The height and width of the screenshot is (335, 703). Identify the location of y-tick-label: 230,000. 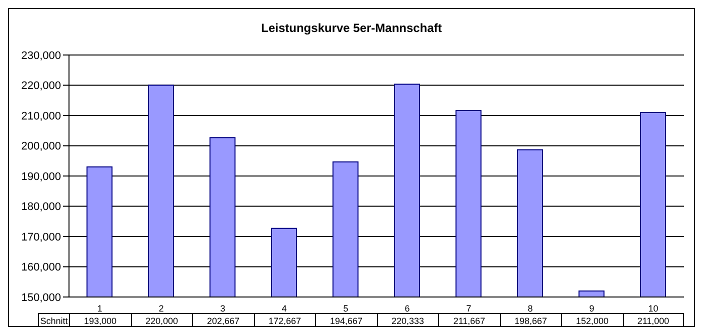
(41, 56).